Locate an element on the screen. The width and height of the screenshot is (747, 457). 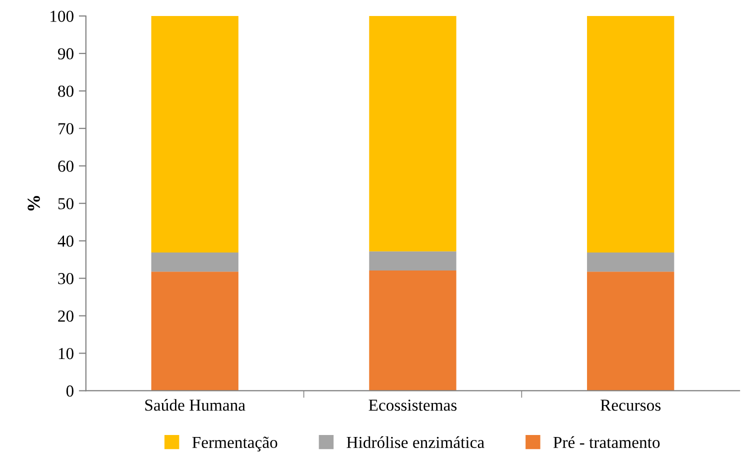
y-tick-label: 40 is located at coordinates (66, 241).